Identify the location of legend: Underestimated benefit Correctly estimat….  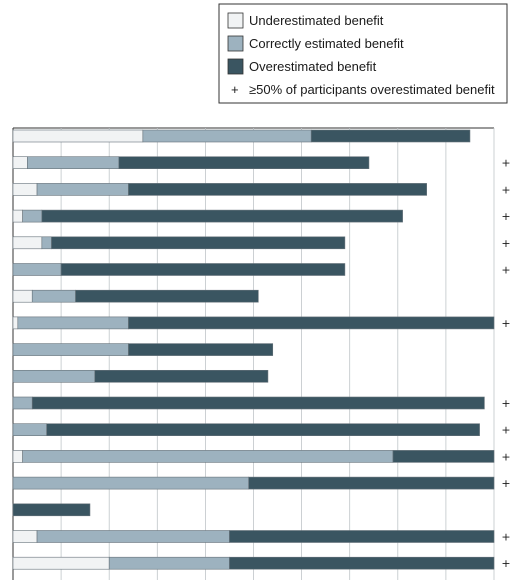
(363, 53).